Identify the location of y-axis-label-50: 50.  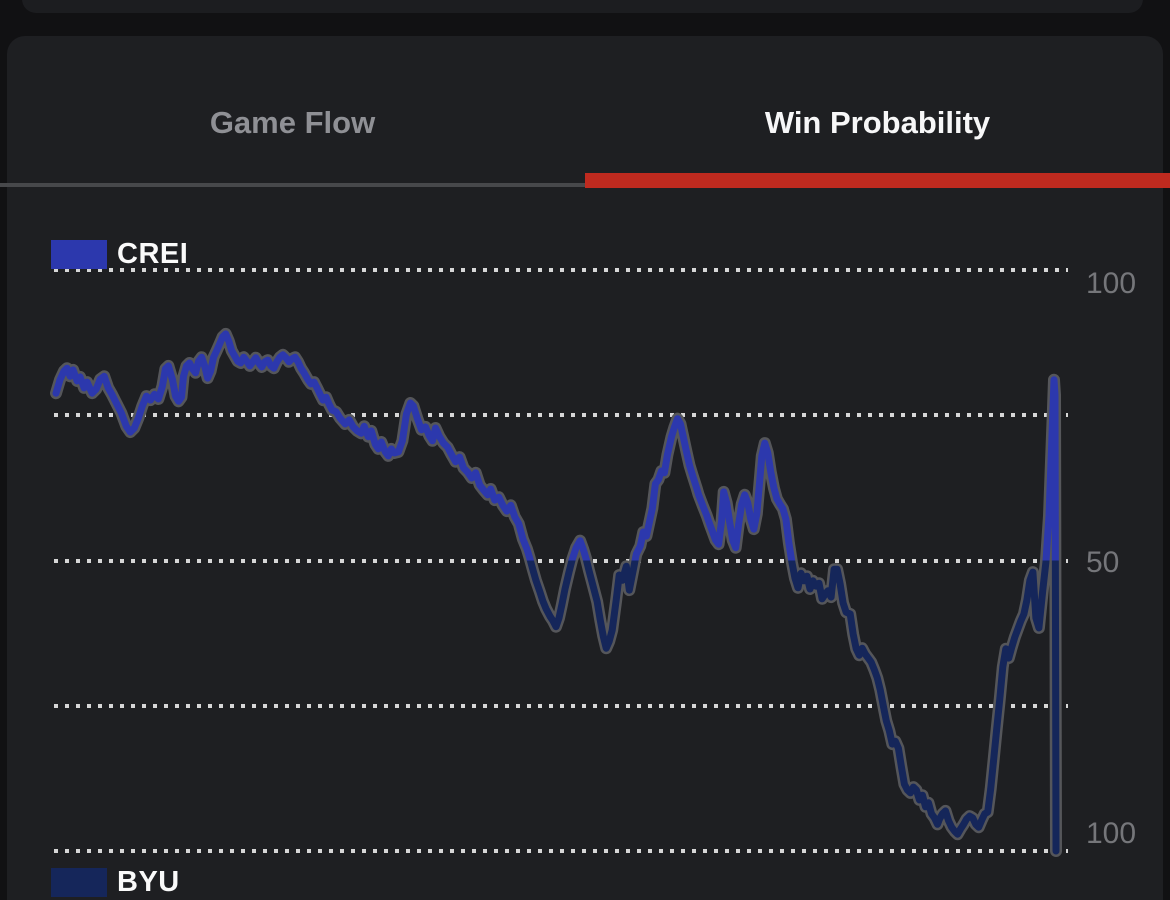
(1103, 562).